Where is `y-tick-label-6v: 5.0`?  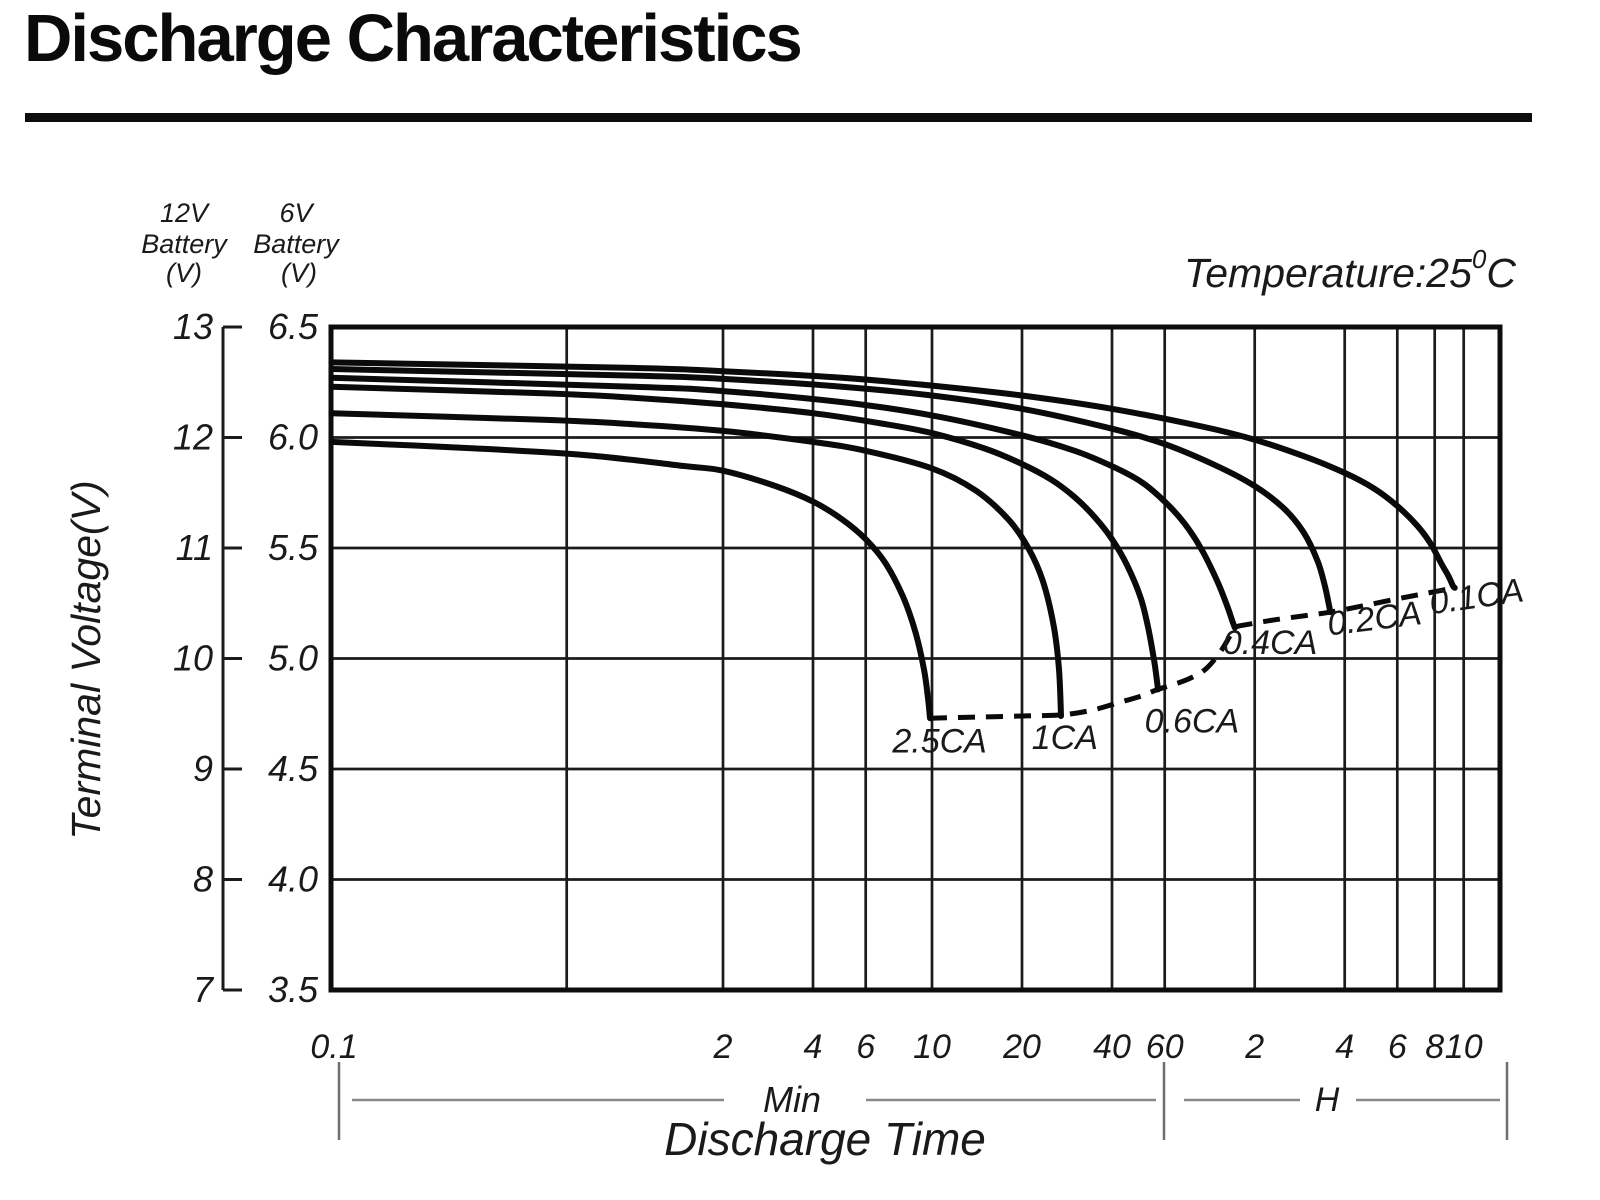
y-tick-label-6v: 5.0 is located at coordinates (293, 658).